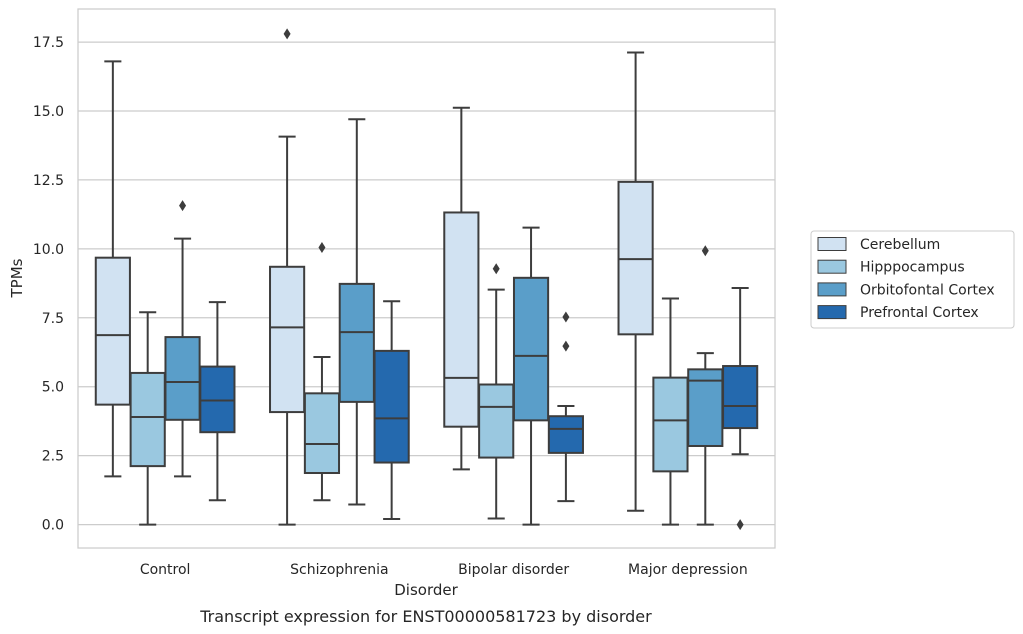  I want to click on y-tick-label: 5.0, so click(53, 388).